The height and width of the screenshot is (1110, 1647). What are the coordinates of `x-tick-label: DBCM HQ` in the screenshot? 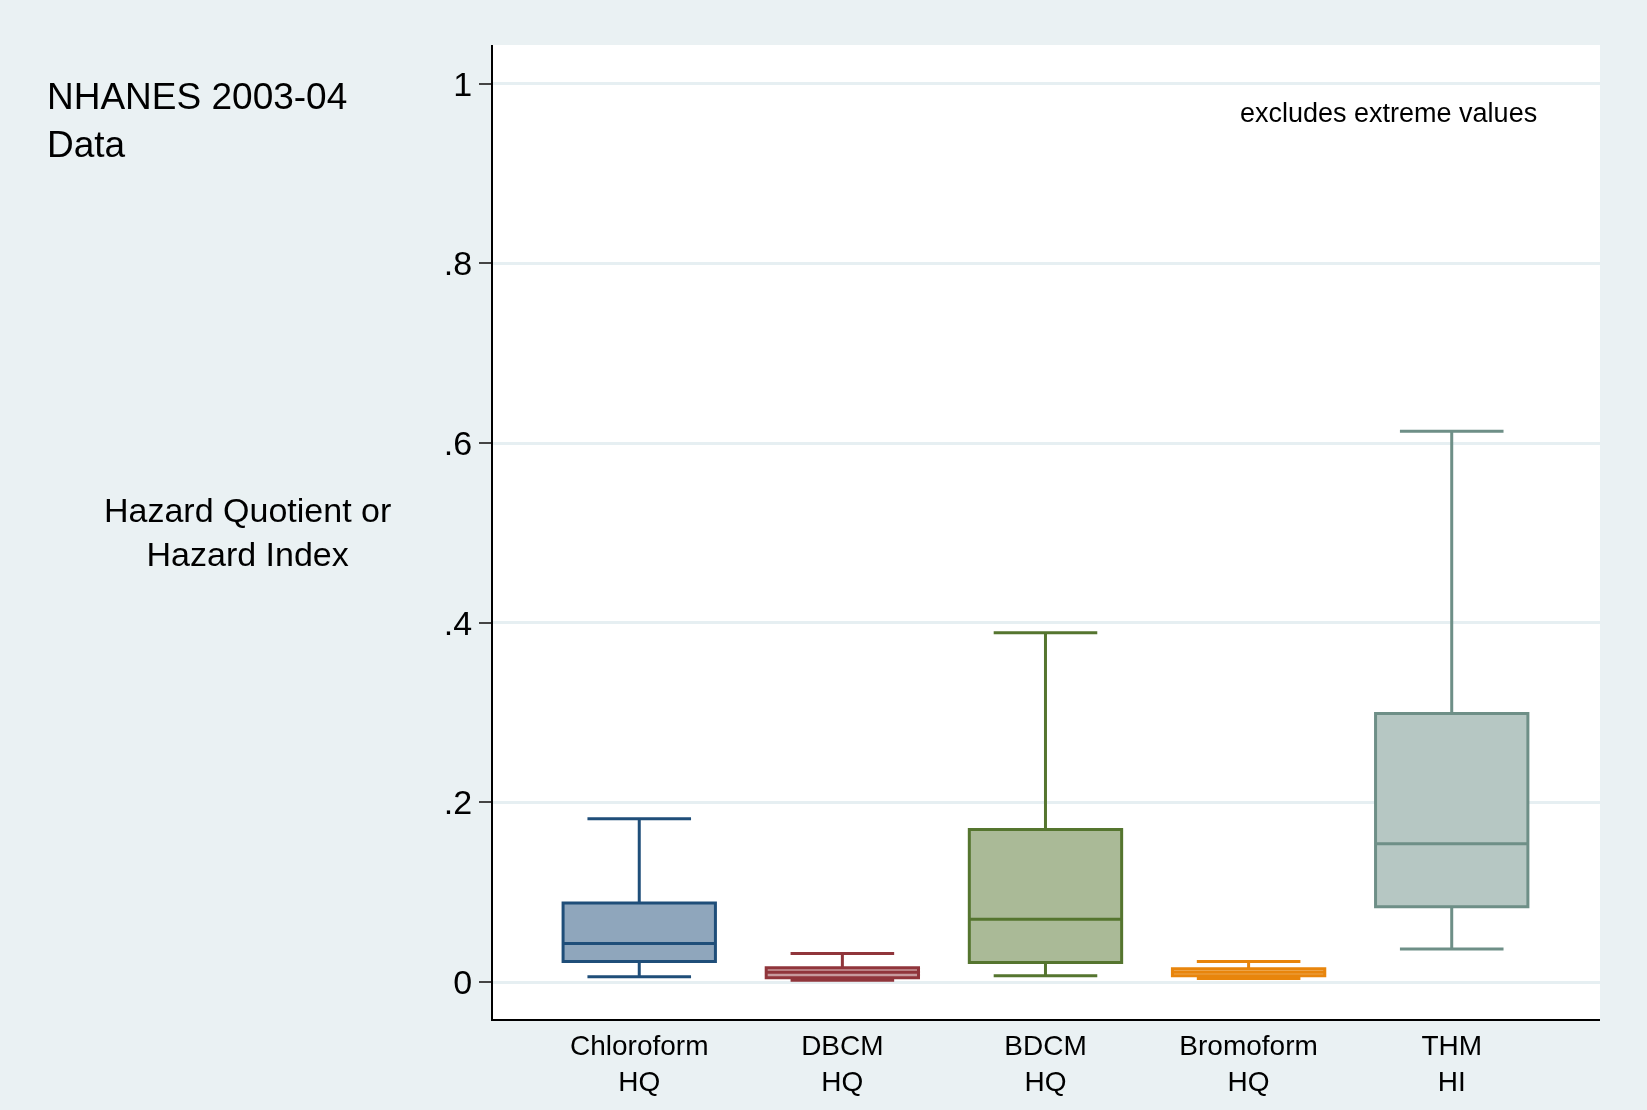 It's located at (842, 1063).